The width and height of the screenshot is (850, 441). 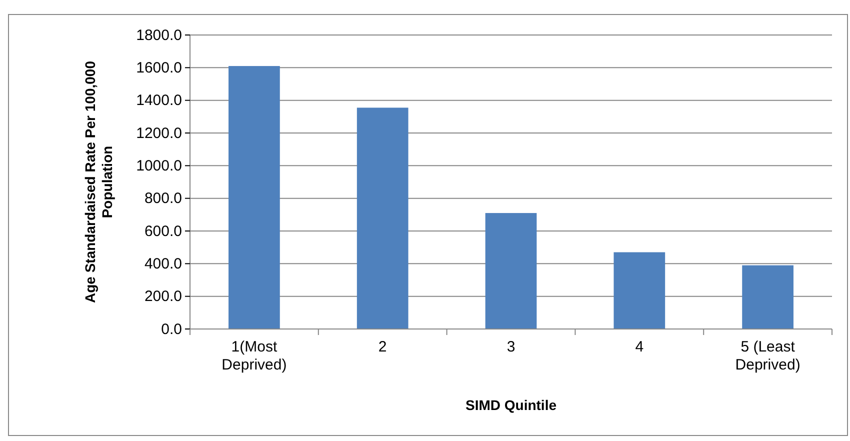 I want to click on y-tick-label: 1000.0, so click(x=159, y=165).